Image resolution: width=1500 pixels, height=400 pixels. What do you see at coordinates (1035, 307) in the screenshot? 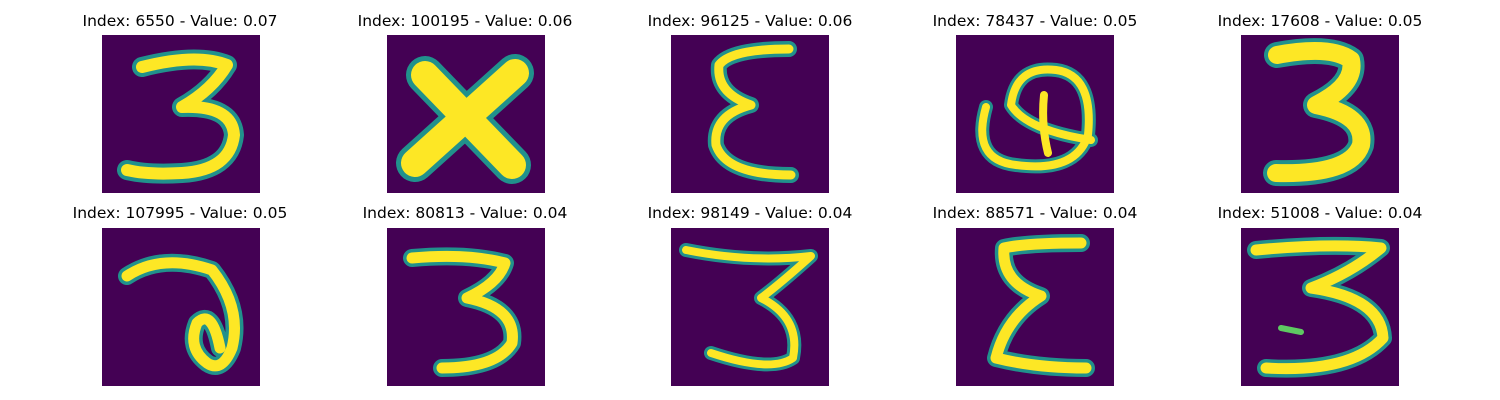
I see `digit-image-sigma` at bounding box center [1035, 307].